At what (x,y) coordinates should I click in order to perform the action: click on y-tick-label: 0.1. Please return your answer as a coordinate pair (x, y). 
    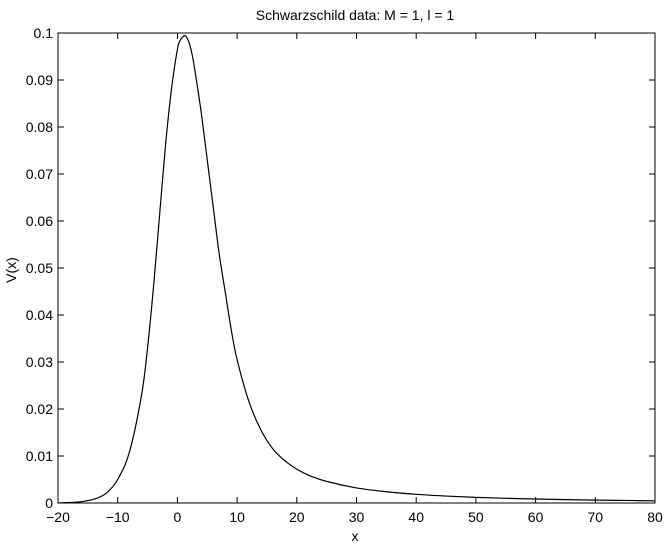
    Looking at the image, I should click on (44, 33).